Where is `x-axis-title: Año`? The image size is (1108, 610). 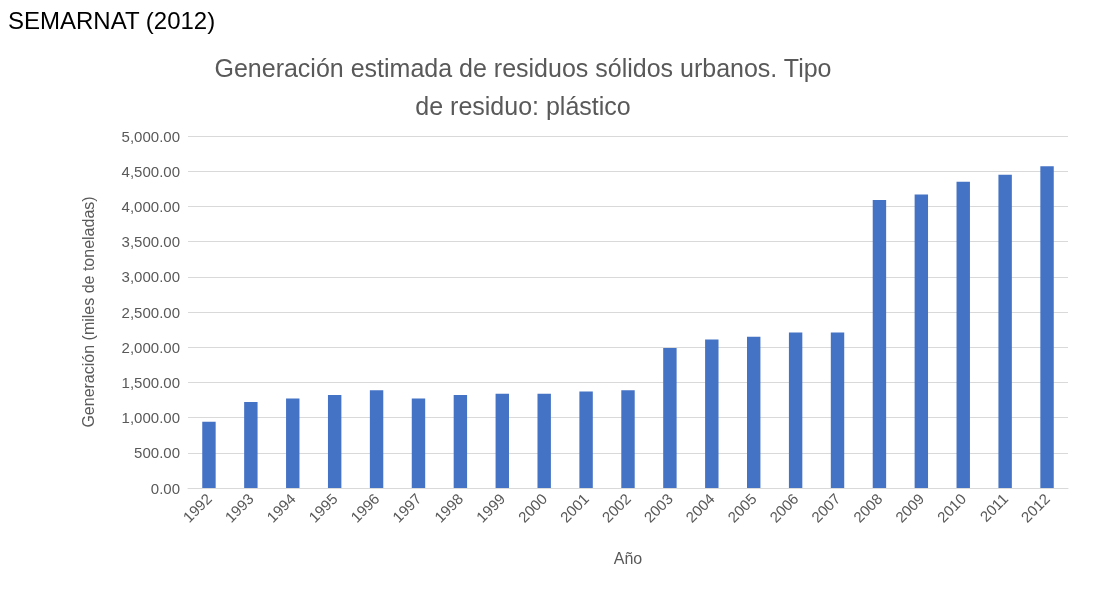
x-axis-title: Año is located at coordinates (628, 558).